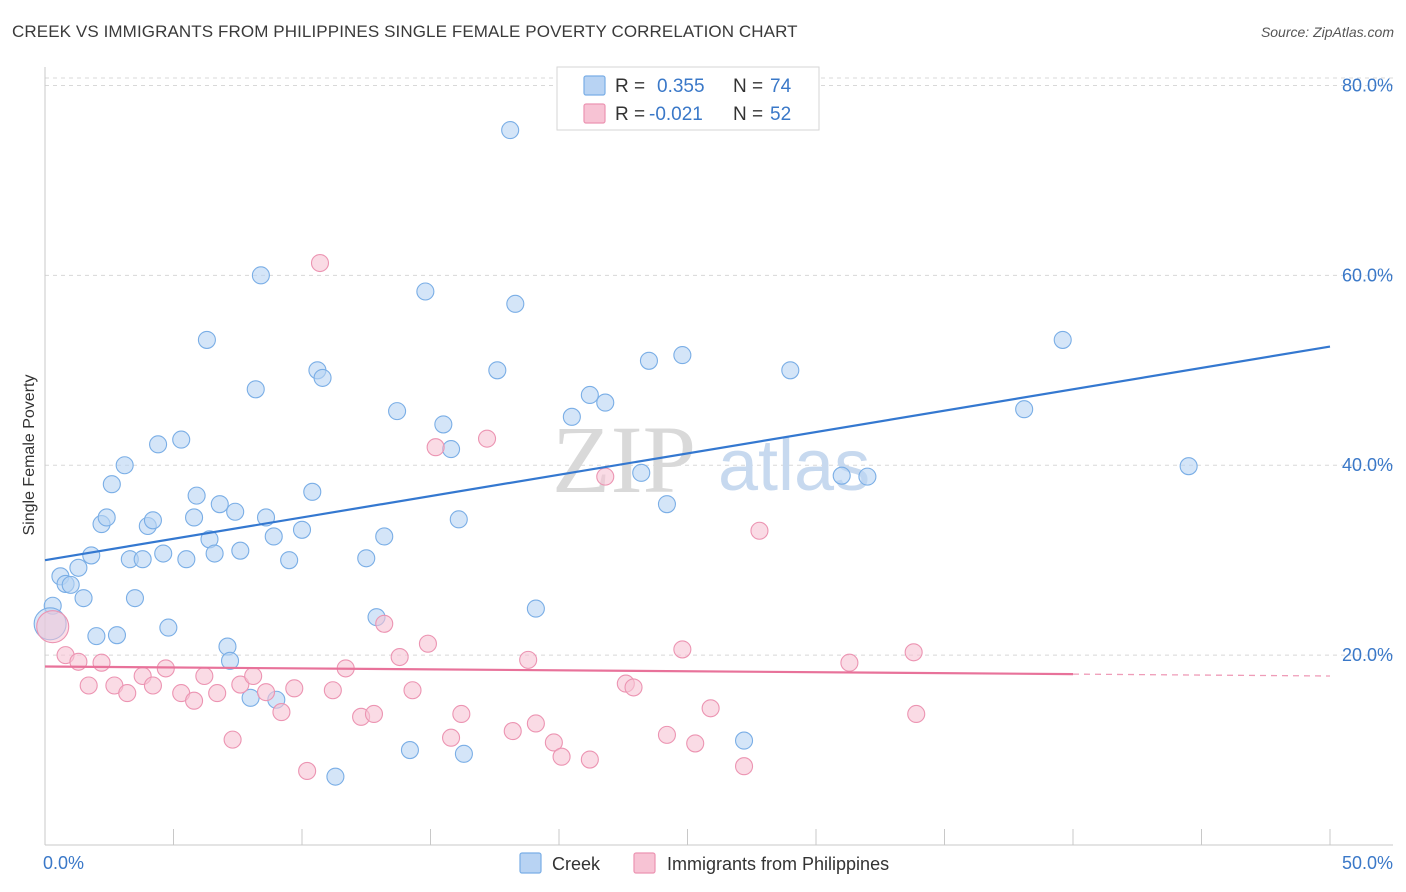 The width and height of the screenshot is (1406, 892). What do you see at coordinates (676, 114) in the screenshot?
I see `legend-r-value-philippines: -0.021` at bounding box center [676, 114].